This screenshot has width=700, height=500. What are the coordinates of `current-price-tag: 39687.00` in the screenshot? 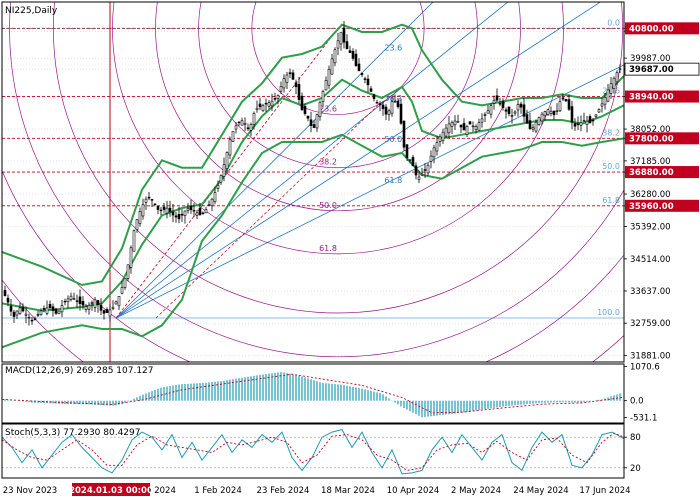 It's located at (662, 69).